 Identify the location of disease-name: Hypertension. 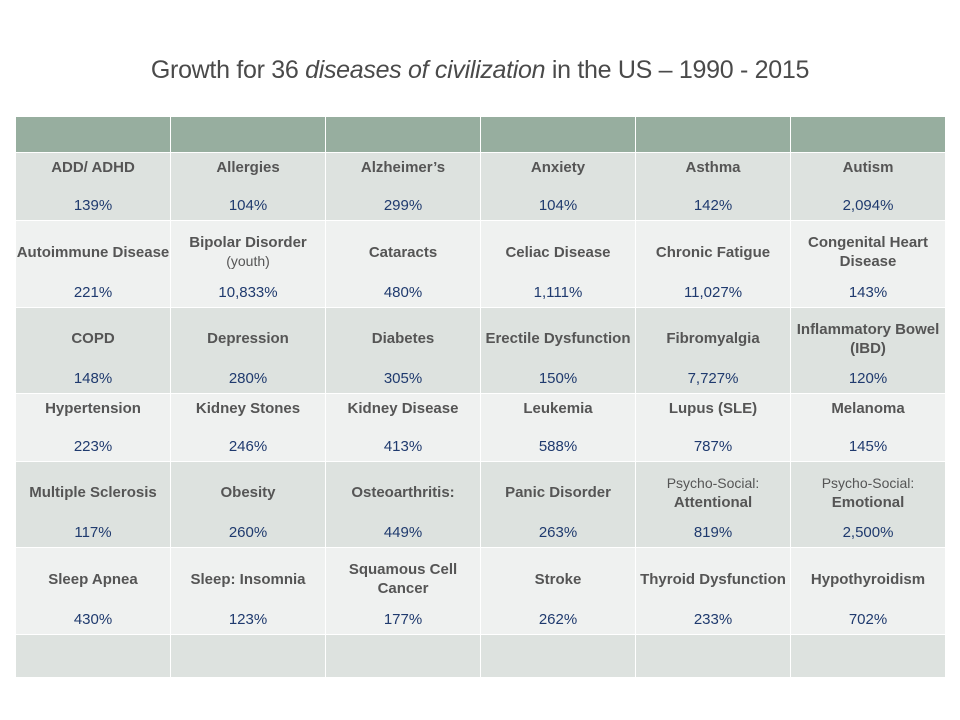
(93, 415).